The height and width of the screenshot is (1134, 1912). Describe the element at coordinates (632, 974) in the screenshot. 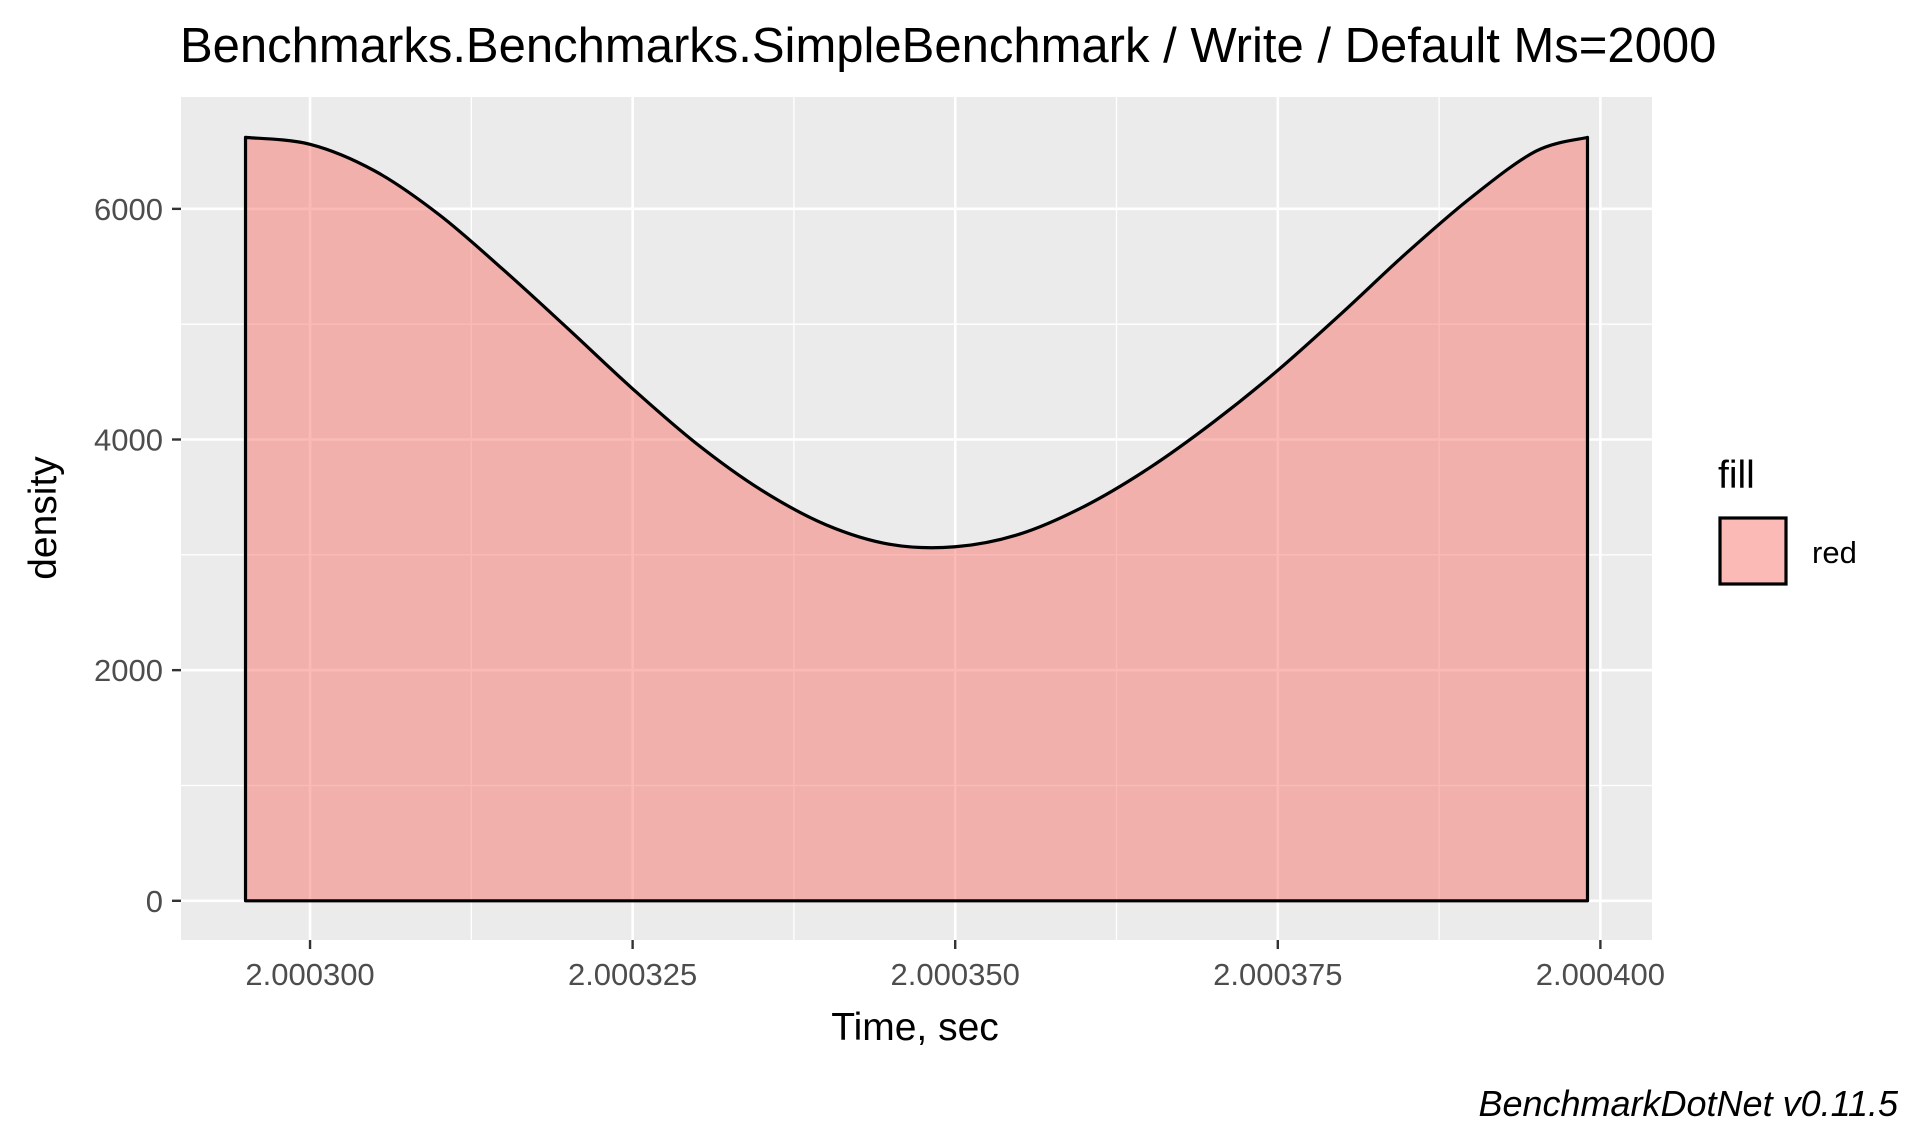

I see `x-tick-label: 2.000325` at that location.